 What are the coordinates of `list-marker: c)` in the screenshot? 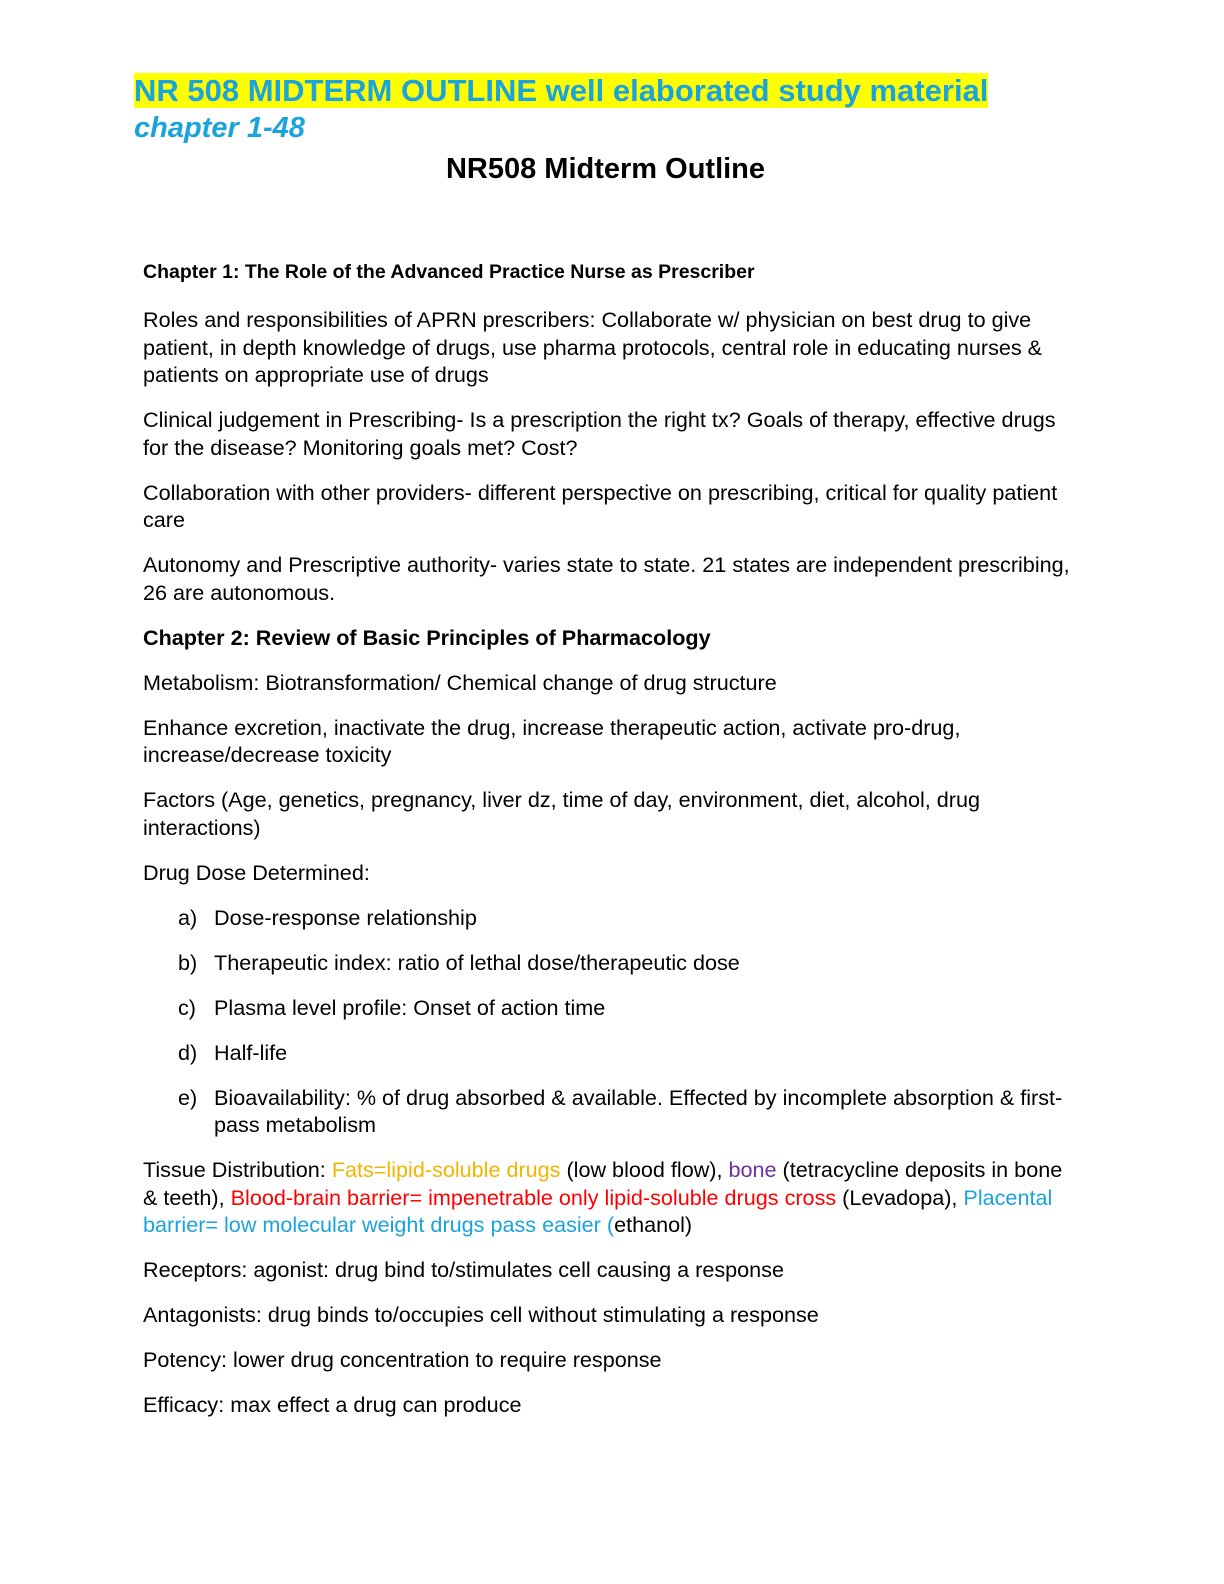 It's located at (187, 1007).